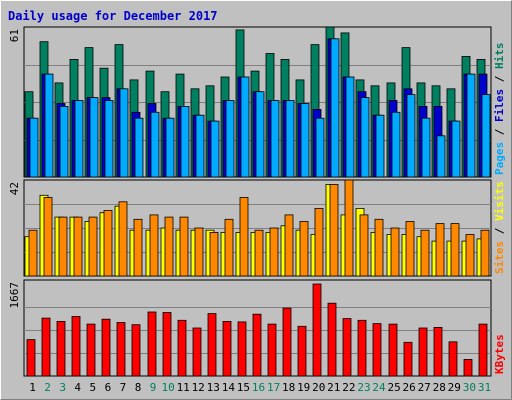 This screenshot has height=400, width=512. What do you see at coordinates (439, 387) in the screenshot?
I see `x-label-day-28: 28` at bounding box center [439, 387].